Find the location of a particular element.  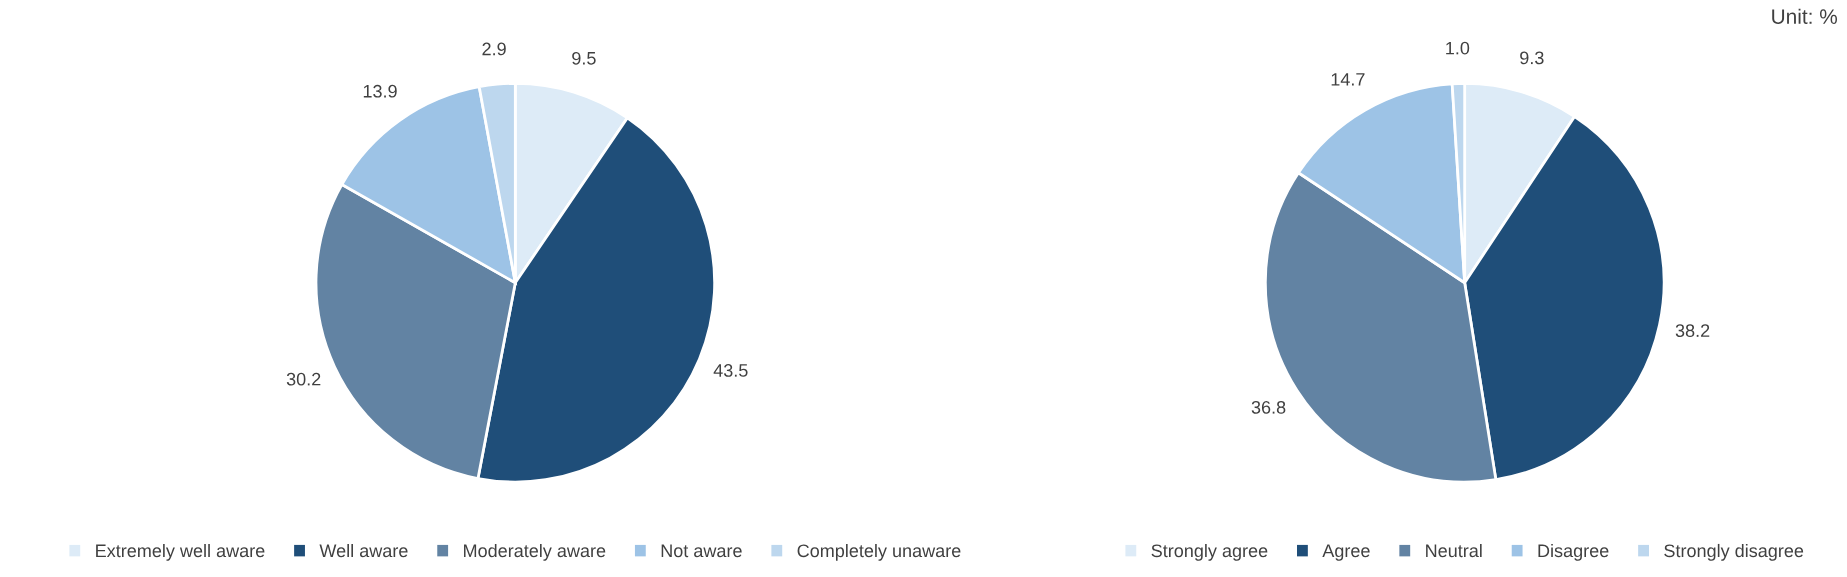

legend-label: Agree is located at coordinates (1346, 552).